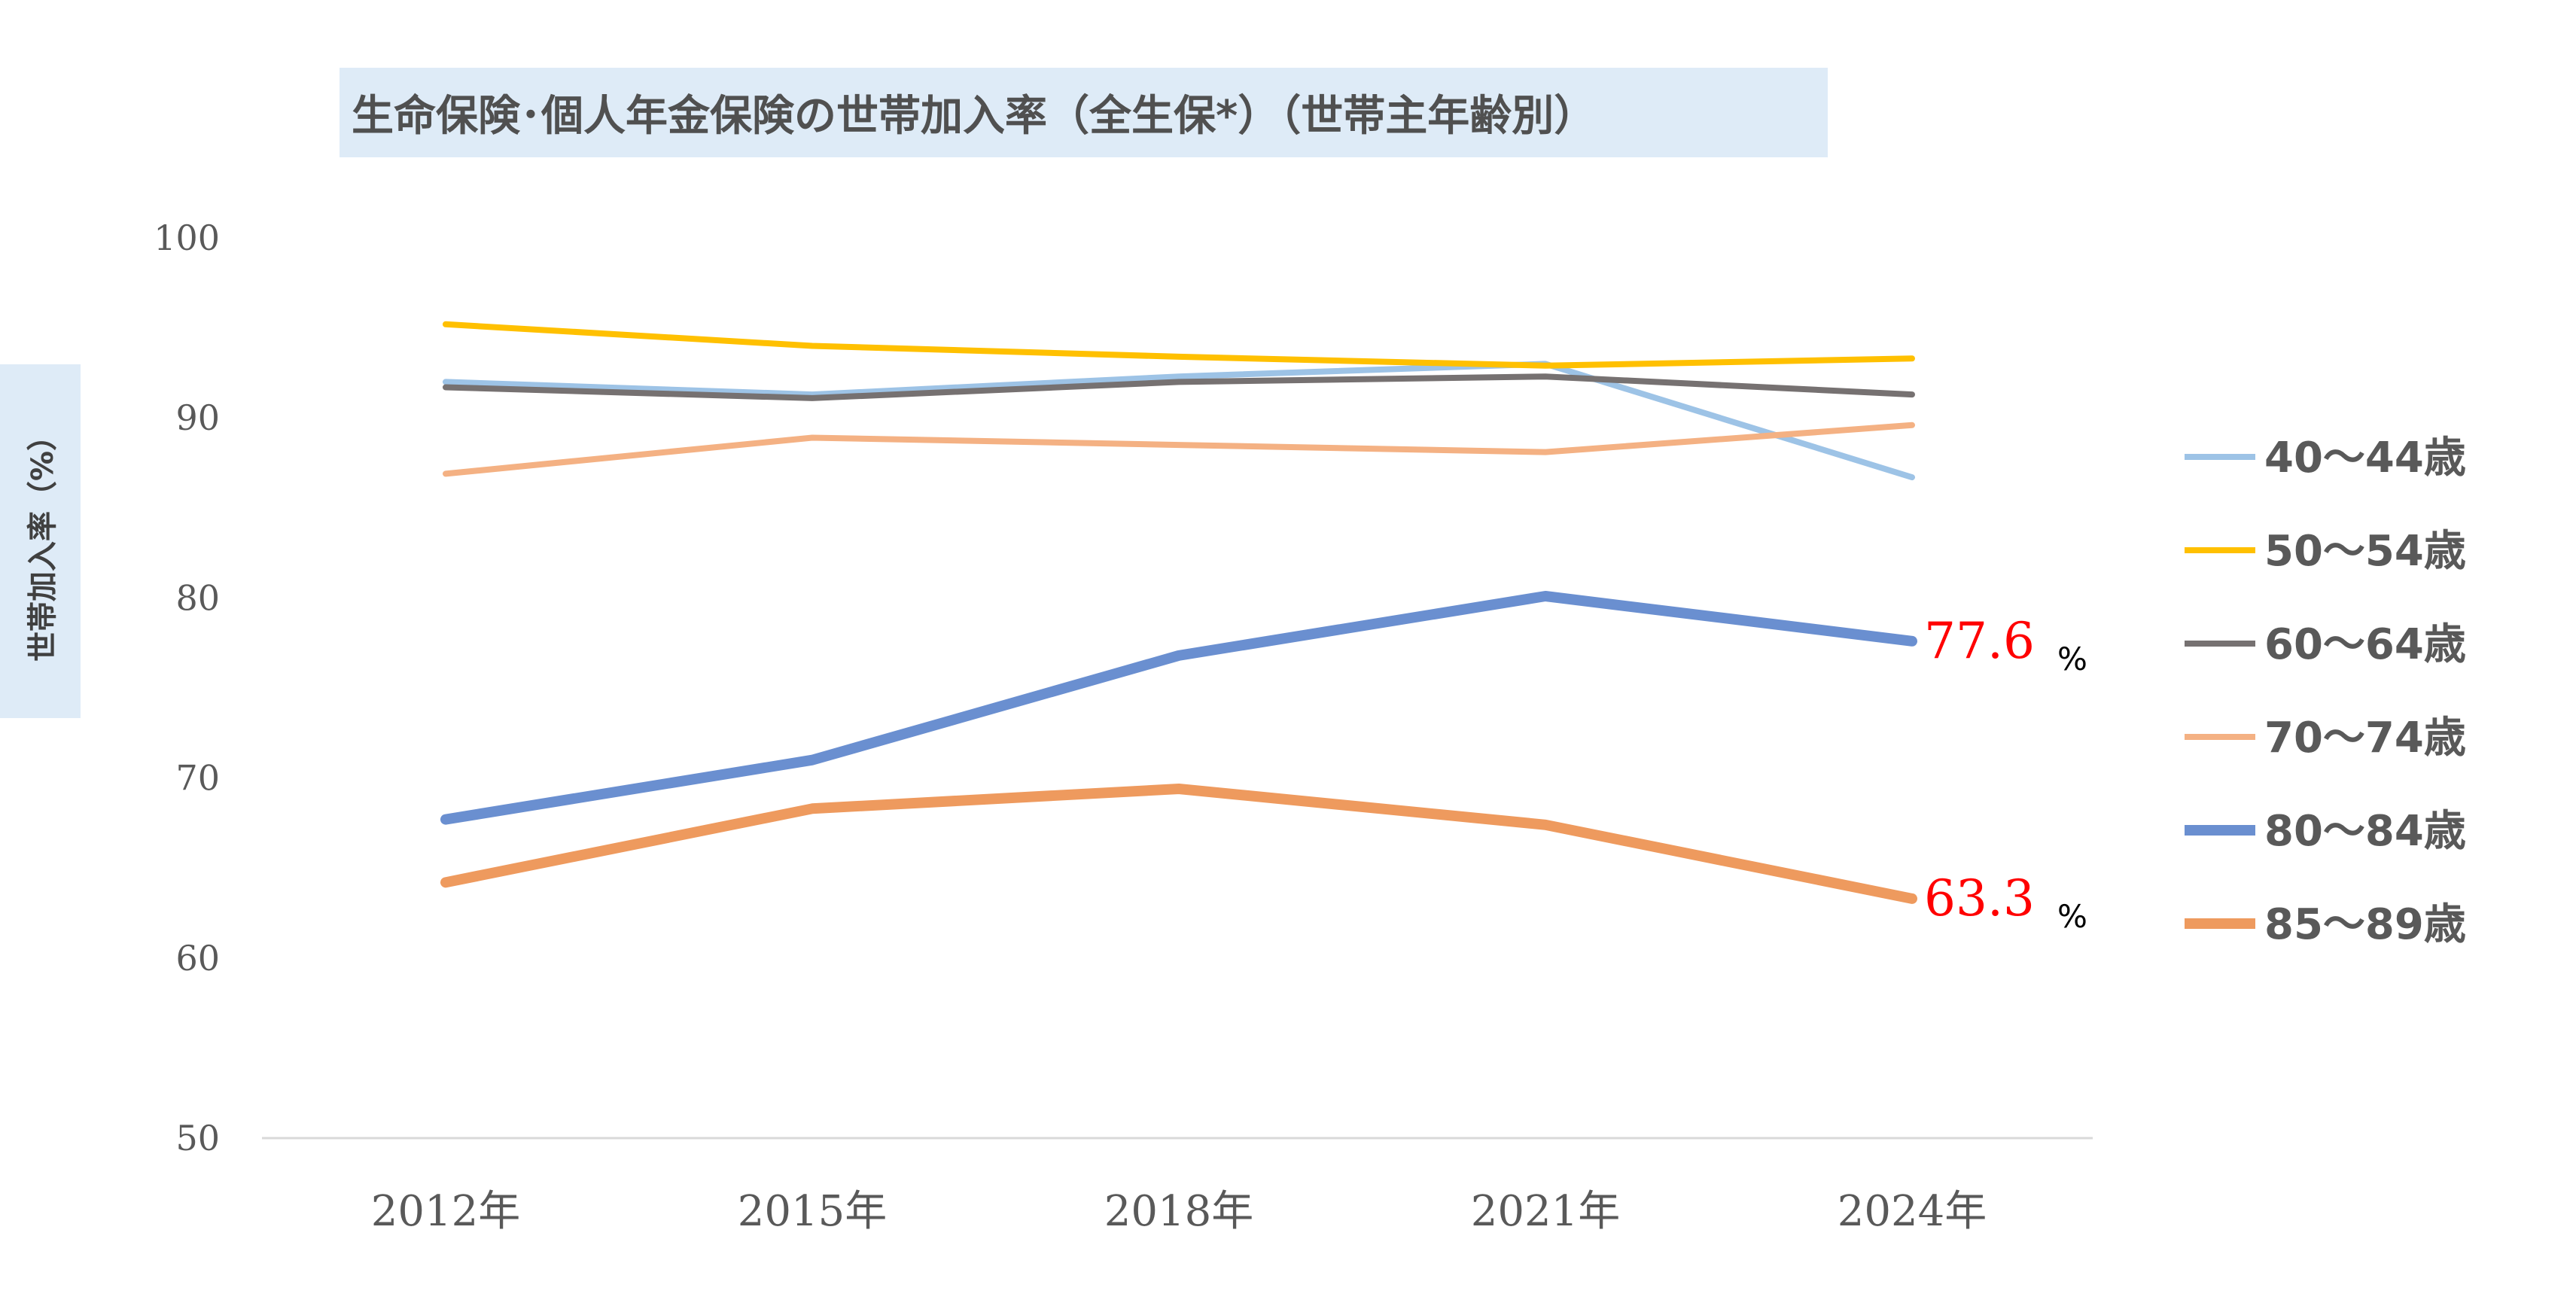 The height and width of the screenshot is (1315, 2576). What do you see at coordinates (198, 417) in the screenshot?
I see `y-tick-label: 90` at bounding box center [198, 417].